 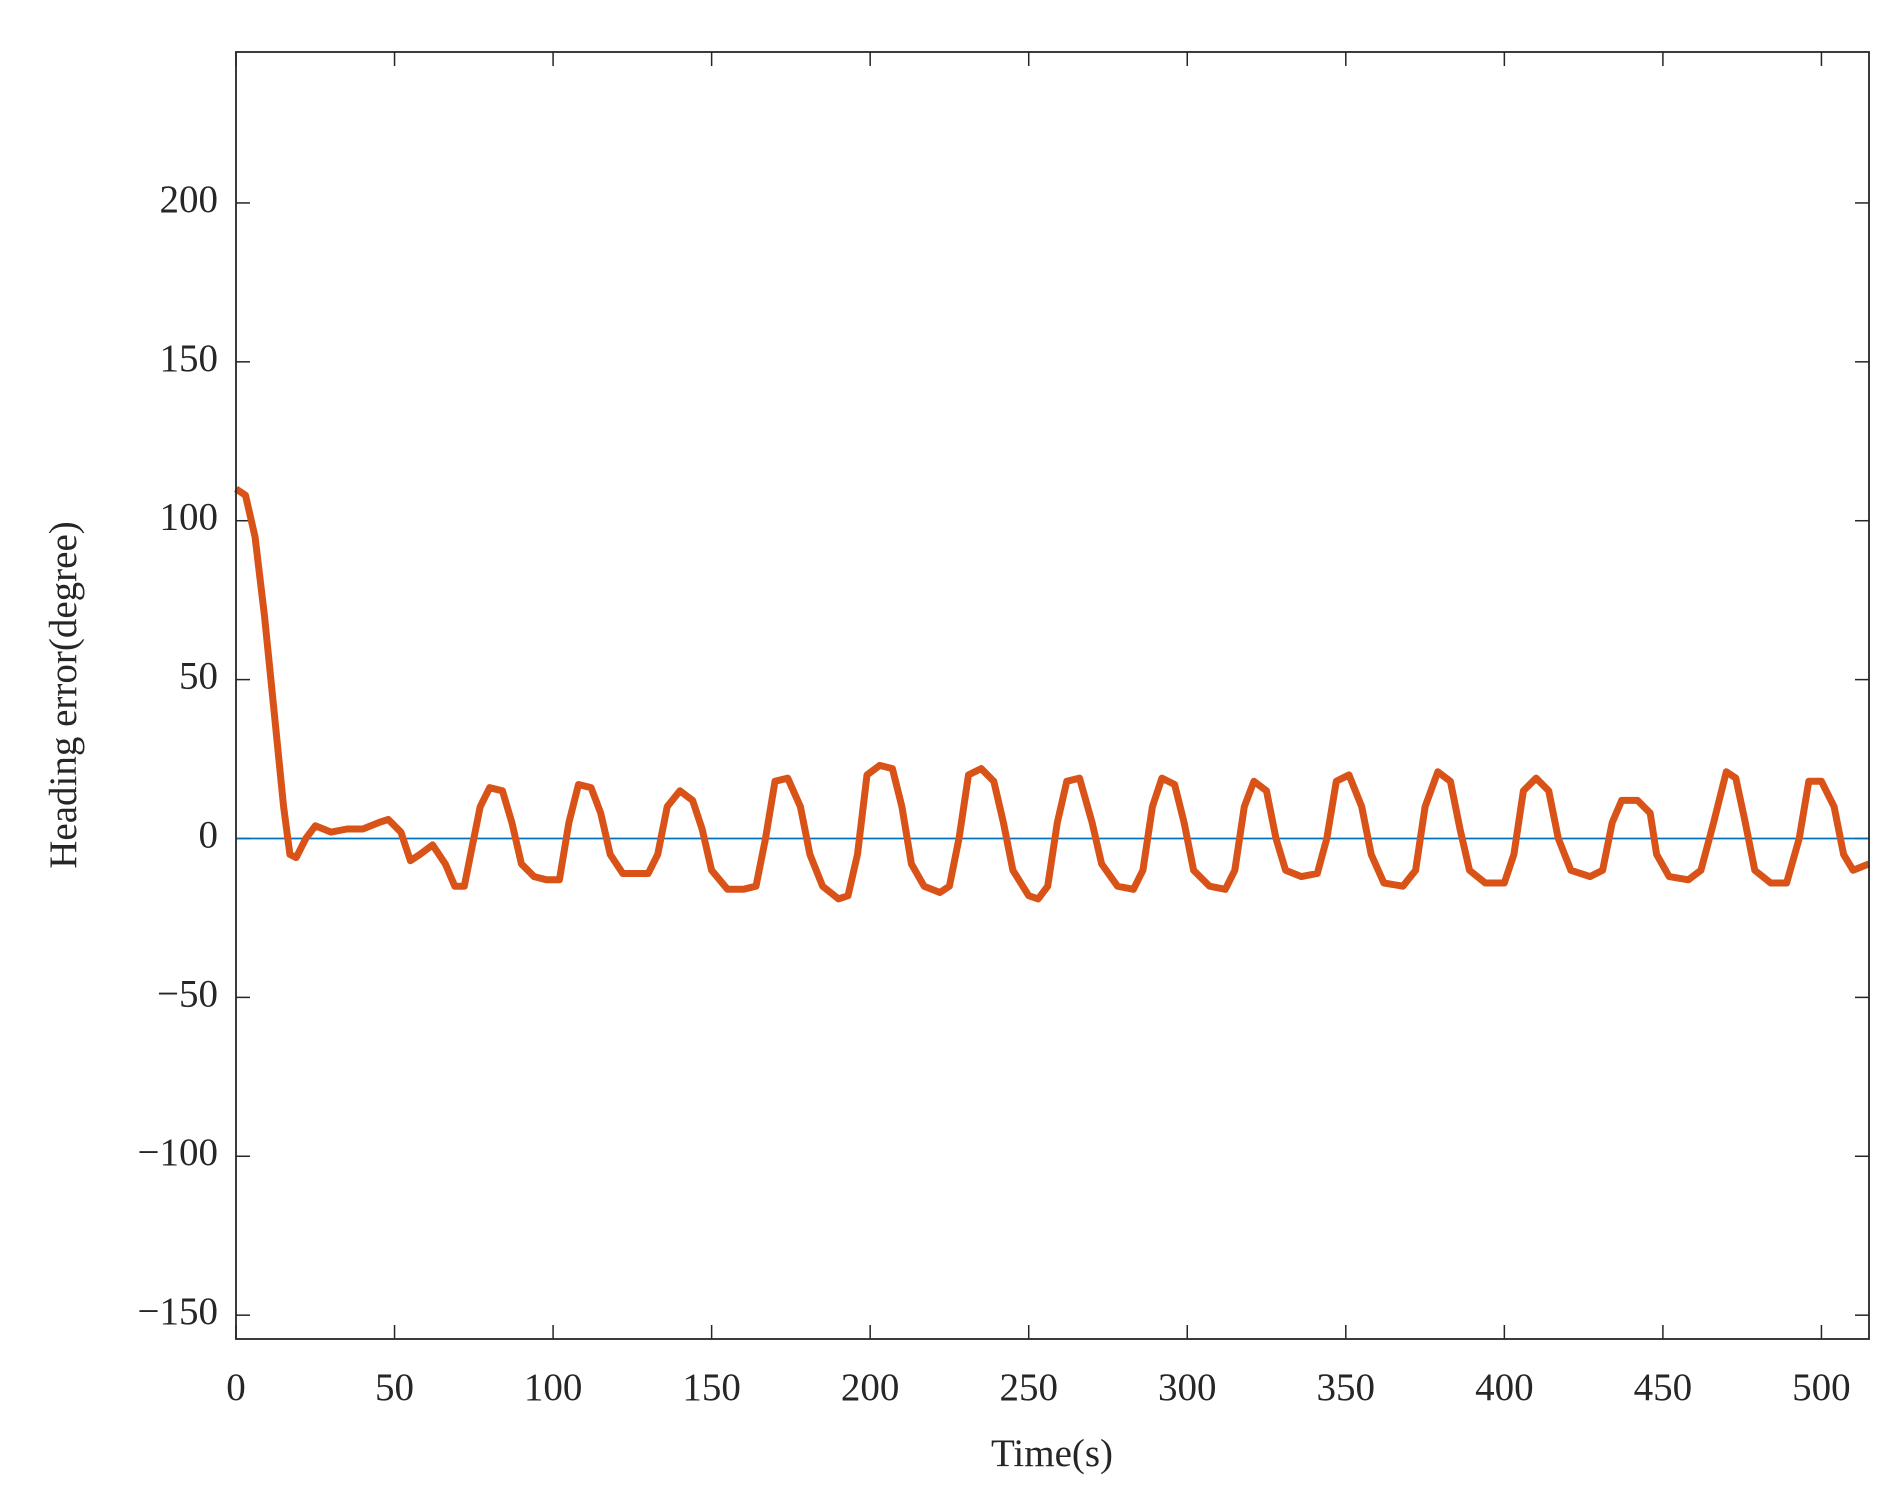 What do you see at coordinates (1663, 1387) in the screenshot?
I see `x-tick-label: 450` at bounding box center [1663, 1387].